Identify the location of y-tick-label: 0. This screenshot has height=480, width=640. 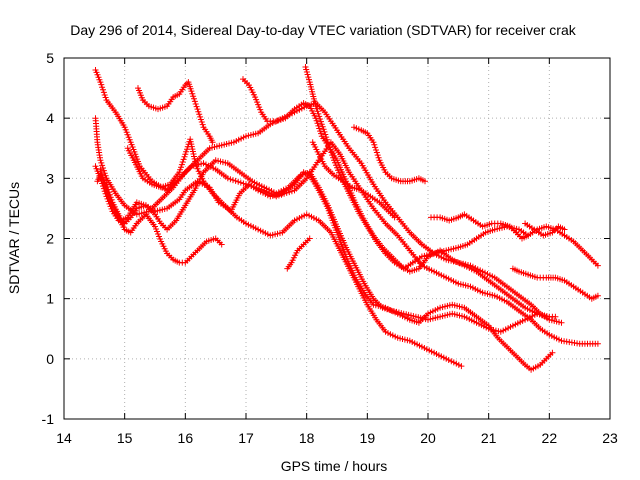
(50, 359).